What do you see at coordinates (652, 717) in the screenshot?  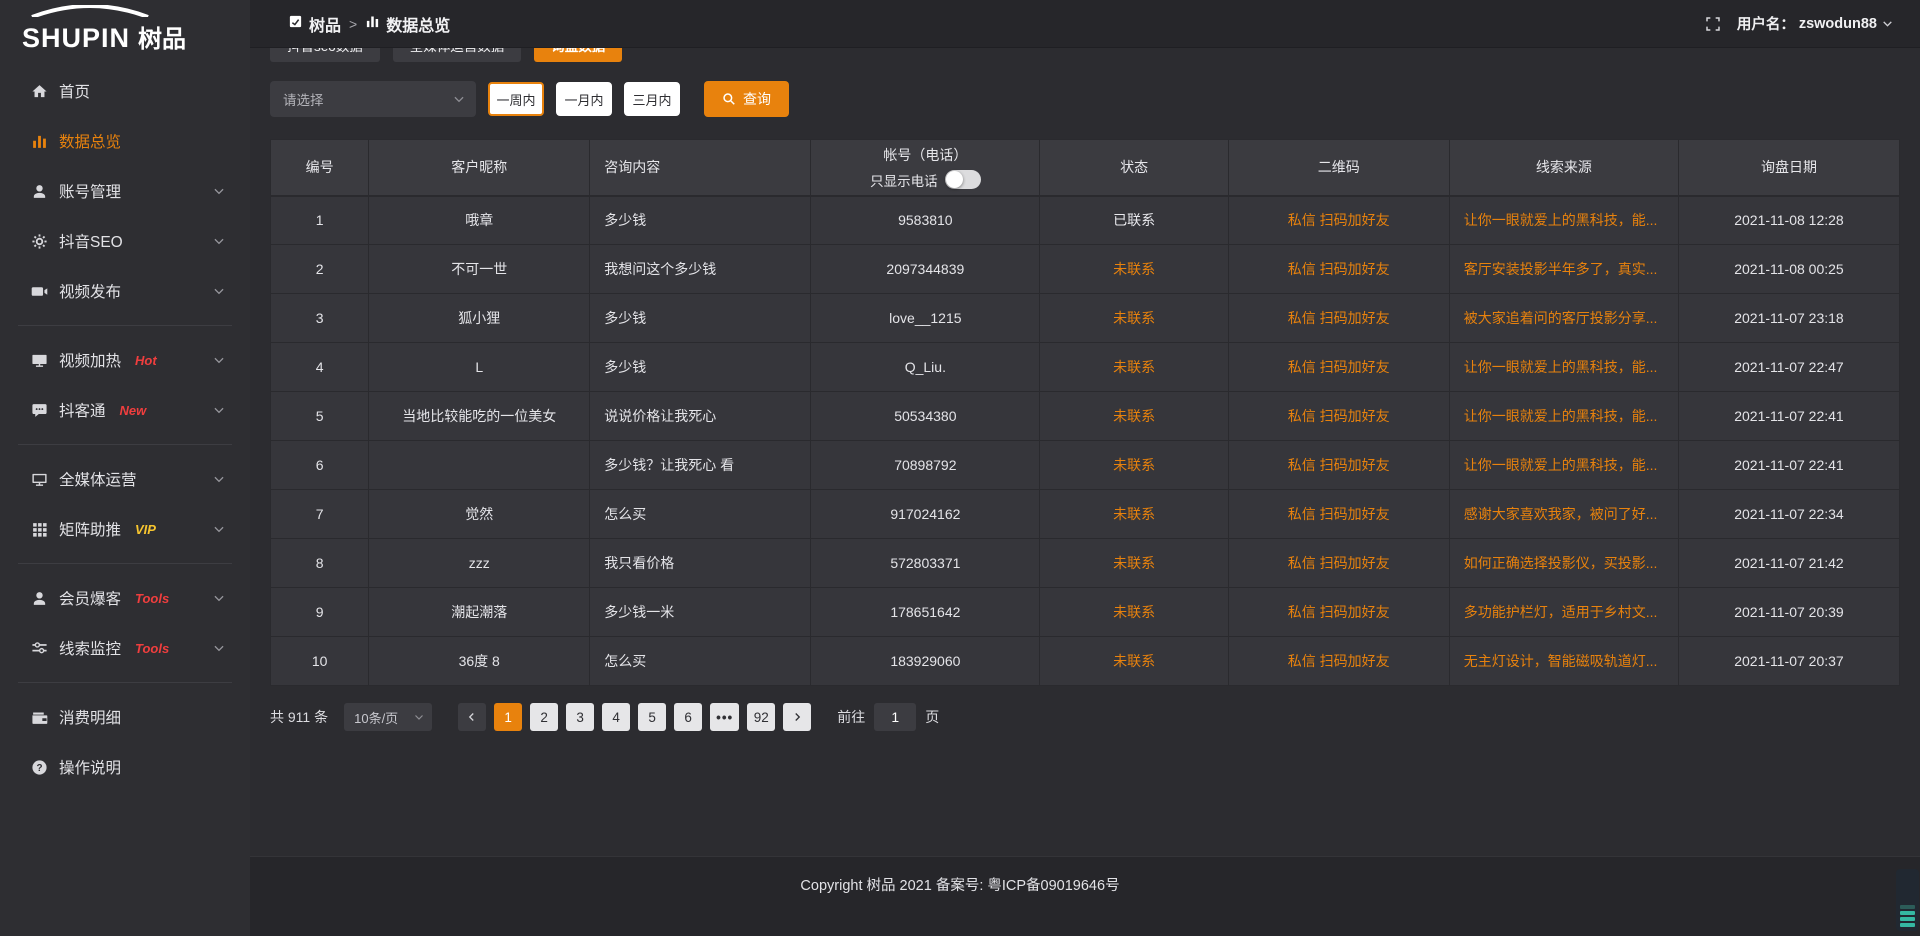 I see `page-button-5: 5` at bounding box center [652, 717].